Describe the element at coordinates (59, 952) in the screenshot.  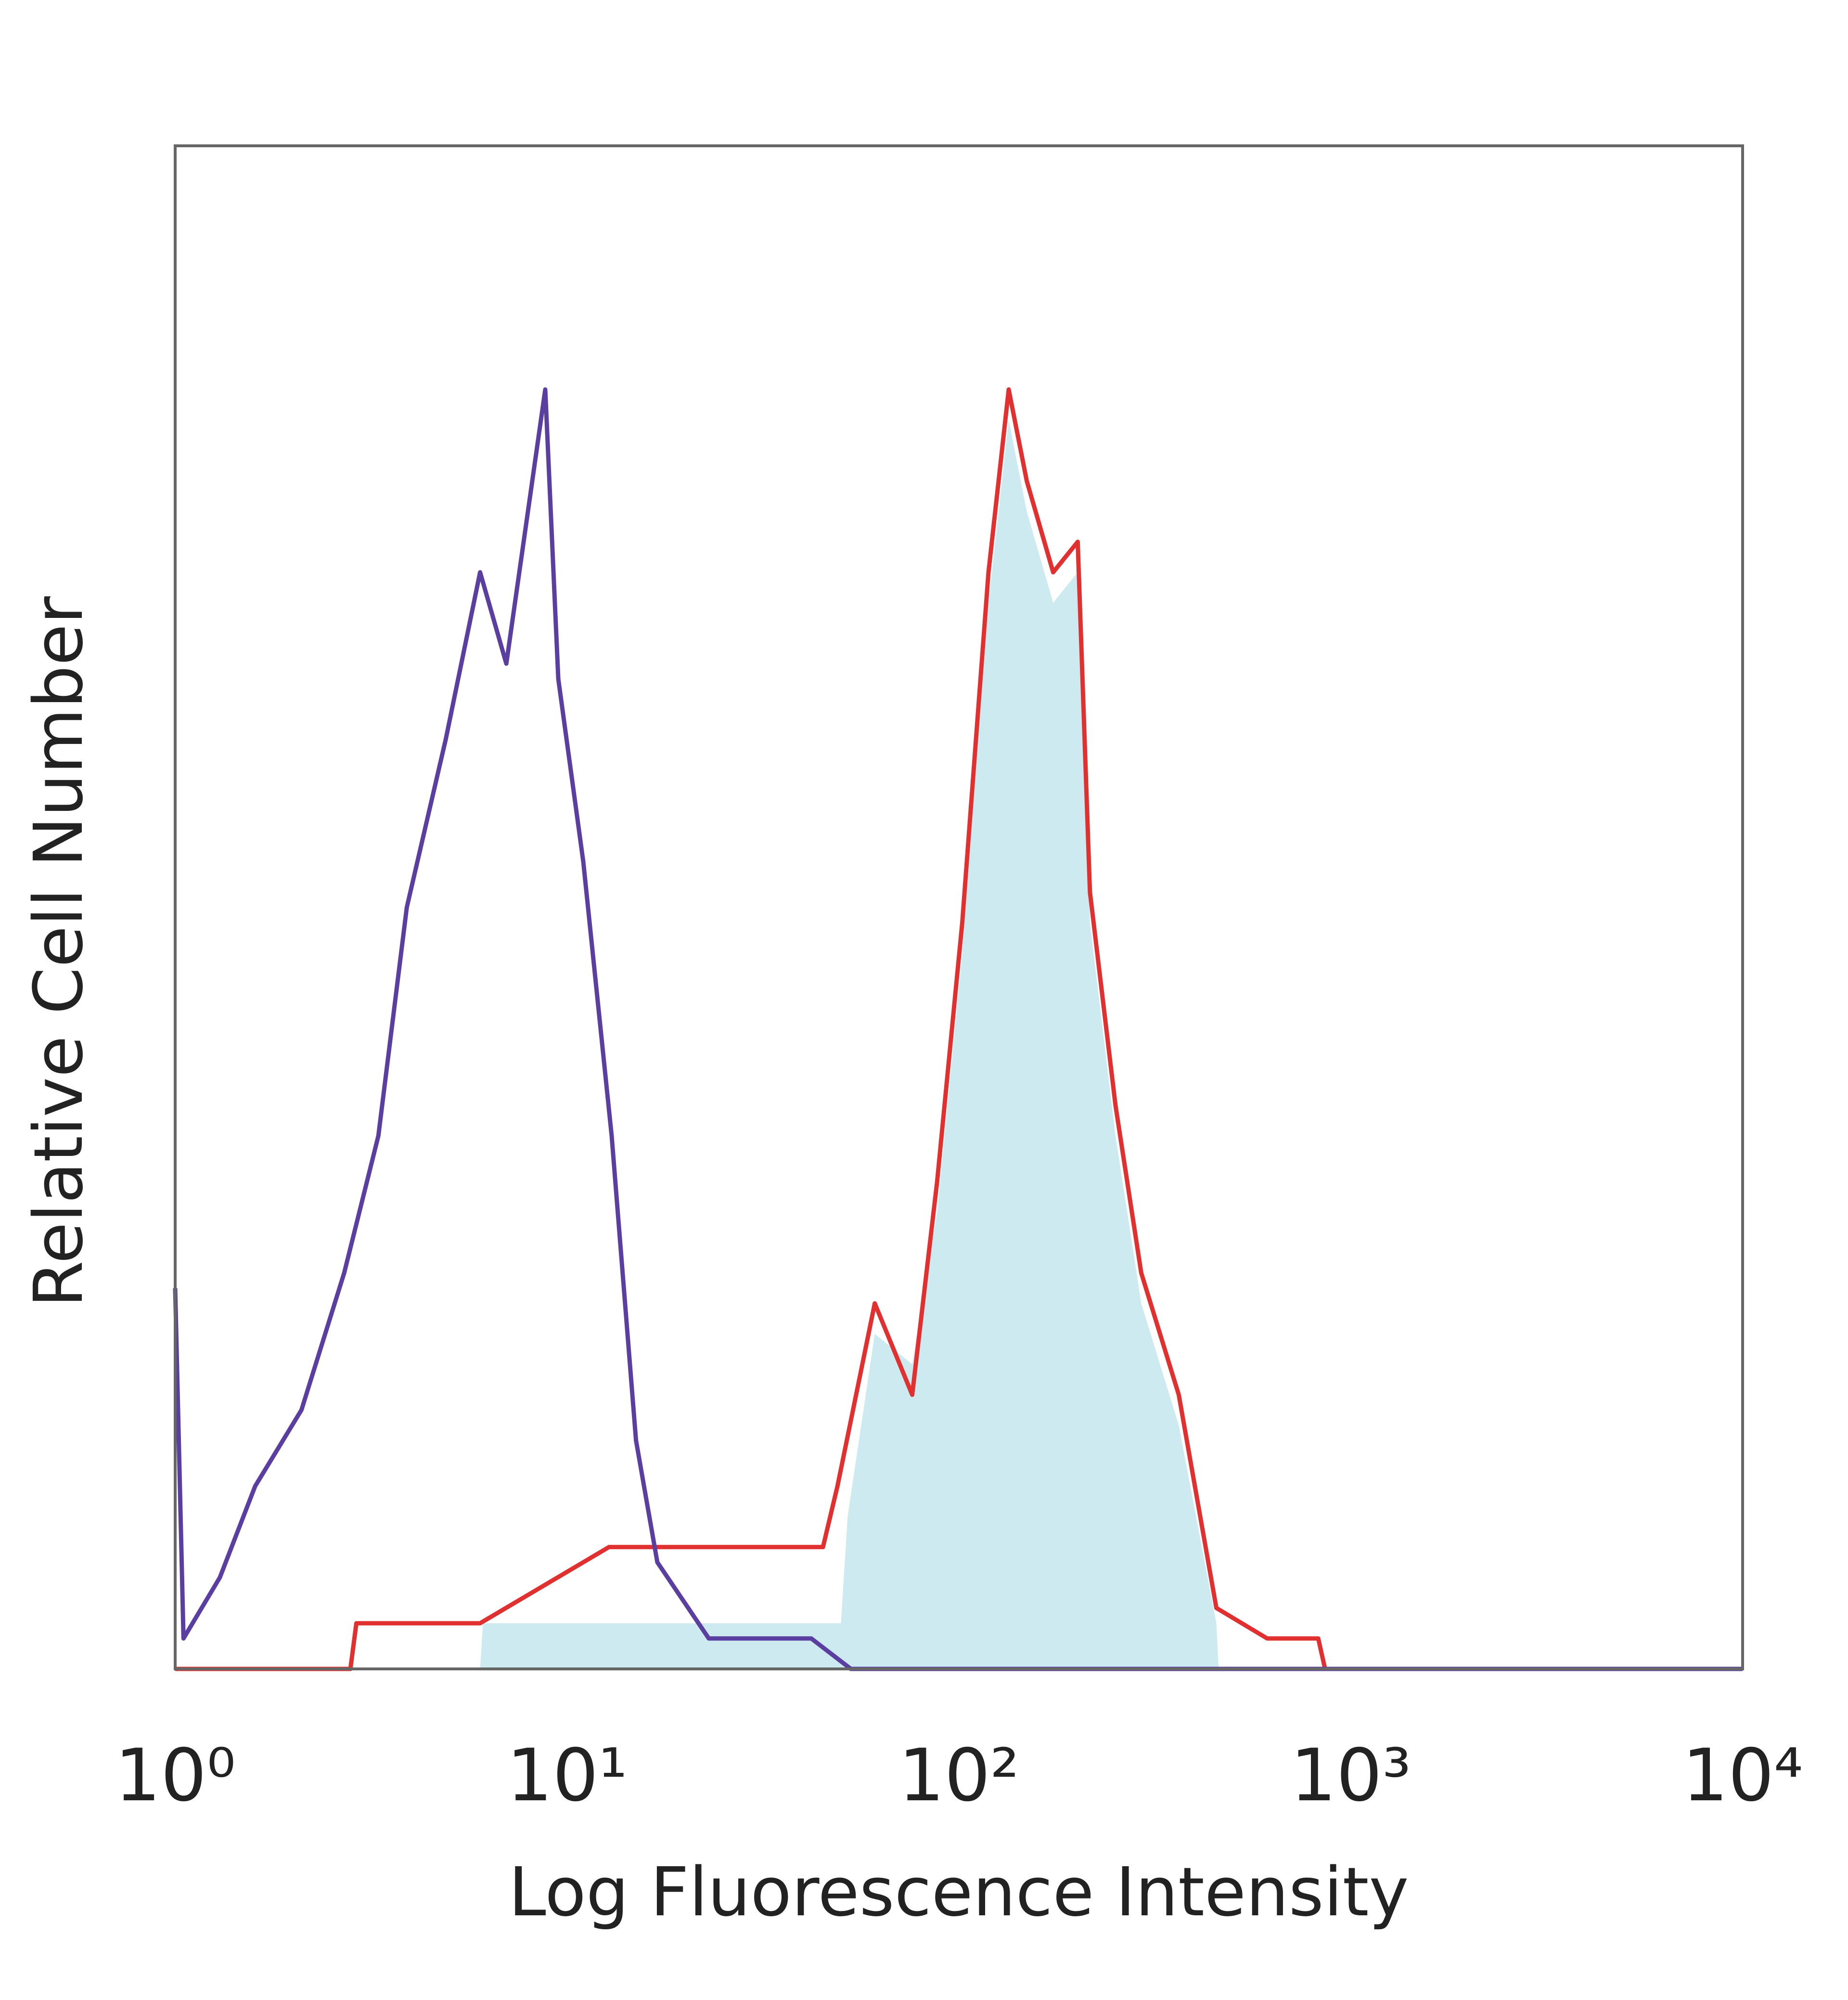
I see `y-axis-label: Relative Cell Number` at that location.